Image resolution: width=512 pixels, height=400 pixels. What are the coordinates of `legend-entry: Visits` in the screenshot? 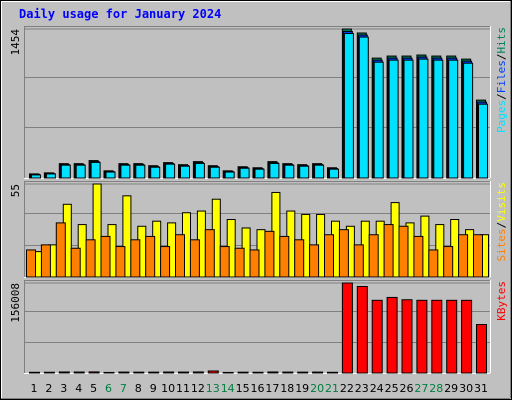 It's located at (501, 202).